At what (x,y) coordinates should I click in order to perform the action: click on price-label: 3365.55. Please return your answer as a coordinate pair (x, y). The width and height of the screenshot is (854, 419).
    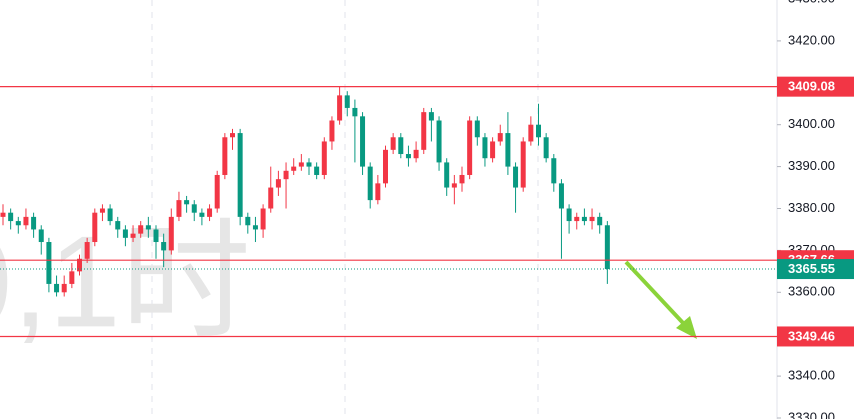
    Looking at the image, I should click on (811, 268).